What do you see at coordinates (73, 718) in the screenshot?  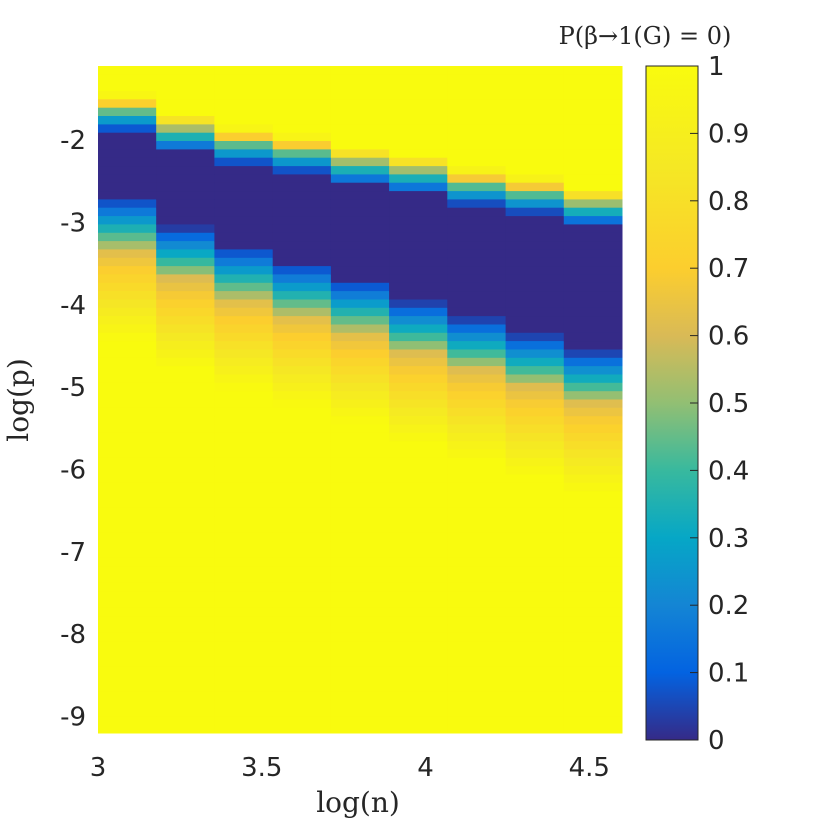 I see `y-tick-label: -9` at bounding box center [73, 718].